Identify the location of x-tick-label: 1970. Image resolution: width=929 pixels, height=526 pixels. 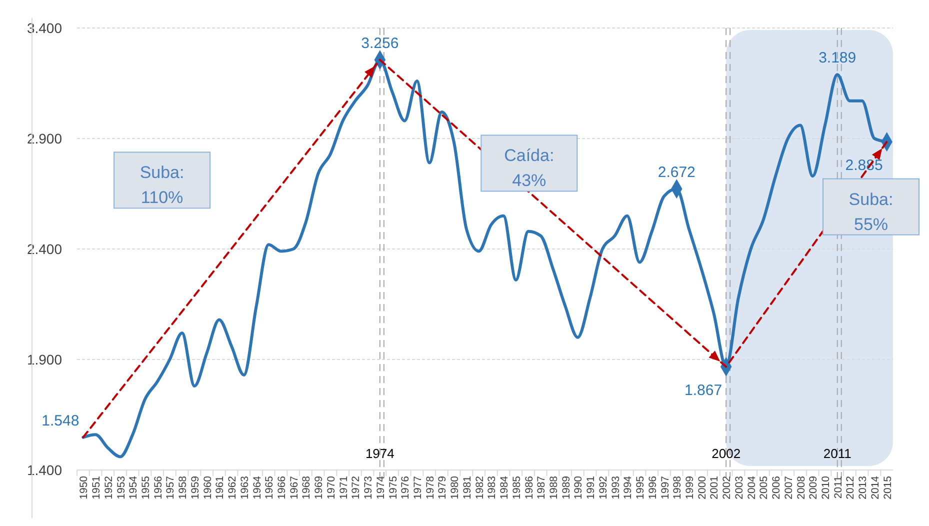
(331, 488).